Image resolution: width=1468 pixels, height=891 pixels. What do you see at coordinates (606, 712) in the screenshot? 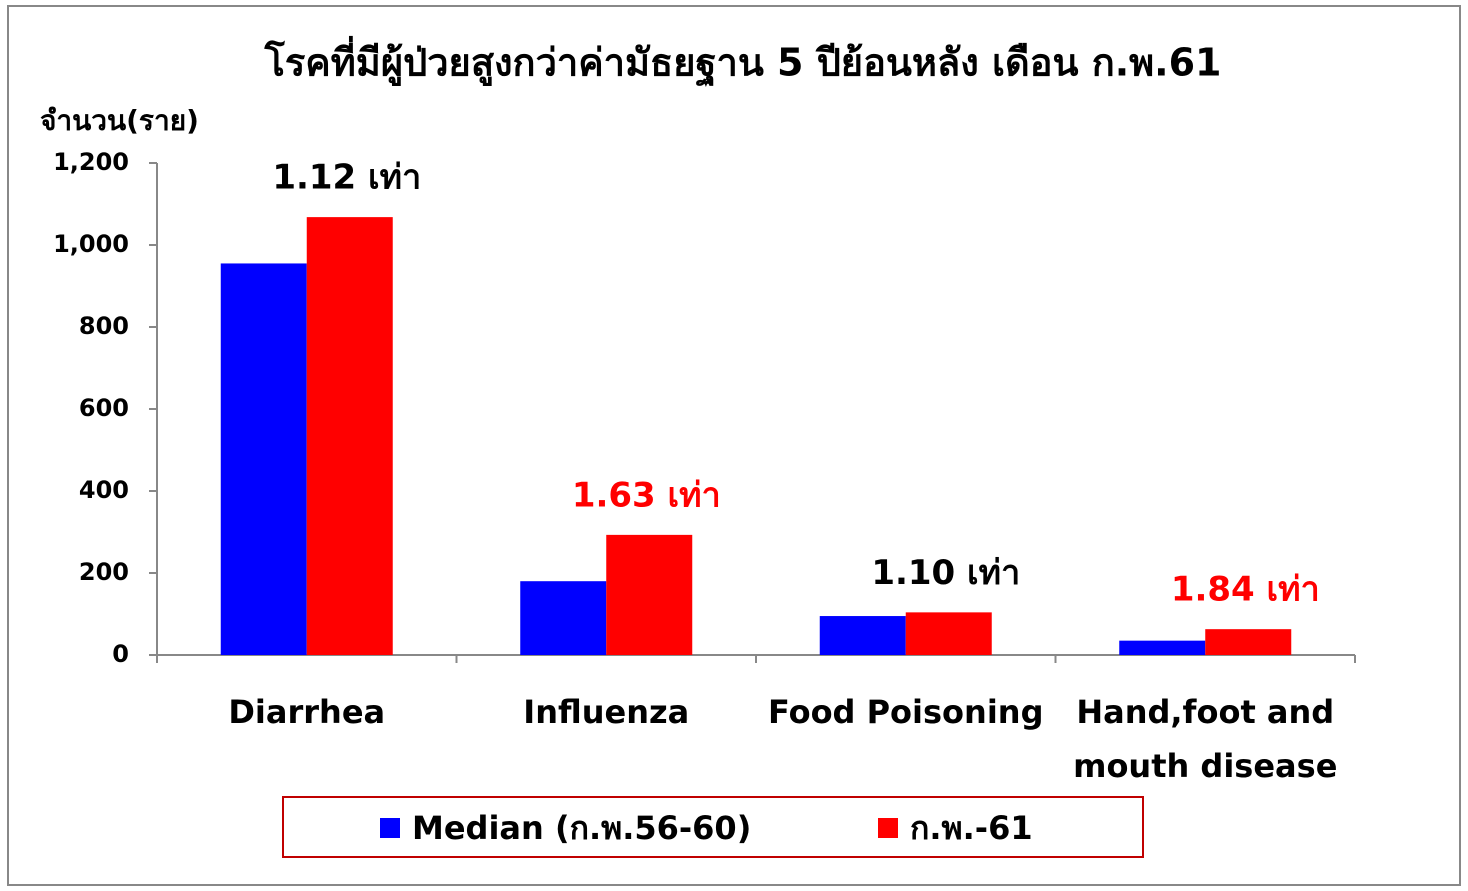
I see `x-tick-label: Influenza` at bounding box center [606, 712].